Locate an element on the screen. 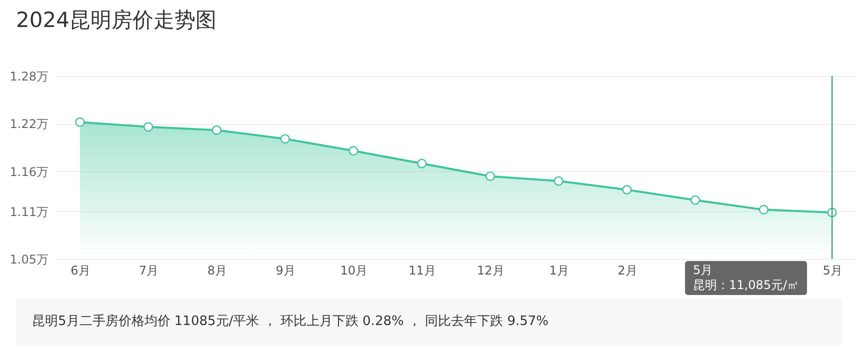  x-tick-label: 2月 is located at coordinates (628, 271).